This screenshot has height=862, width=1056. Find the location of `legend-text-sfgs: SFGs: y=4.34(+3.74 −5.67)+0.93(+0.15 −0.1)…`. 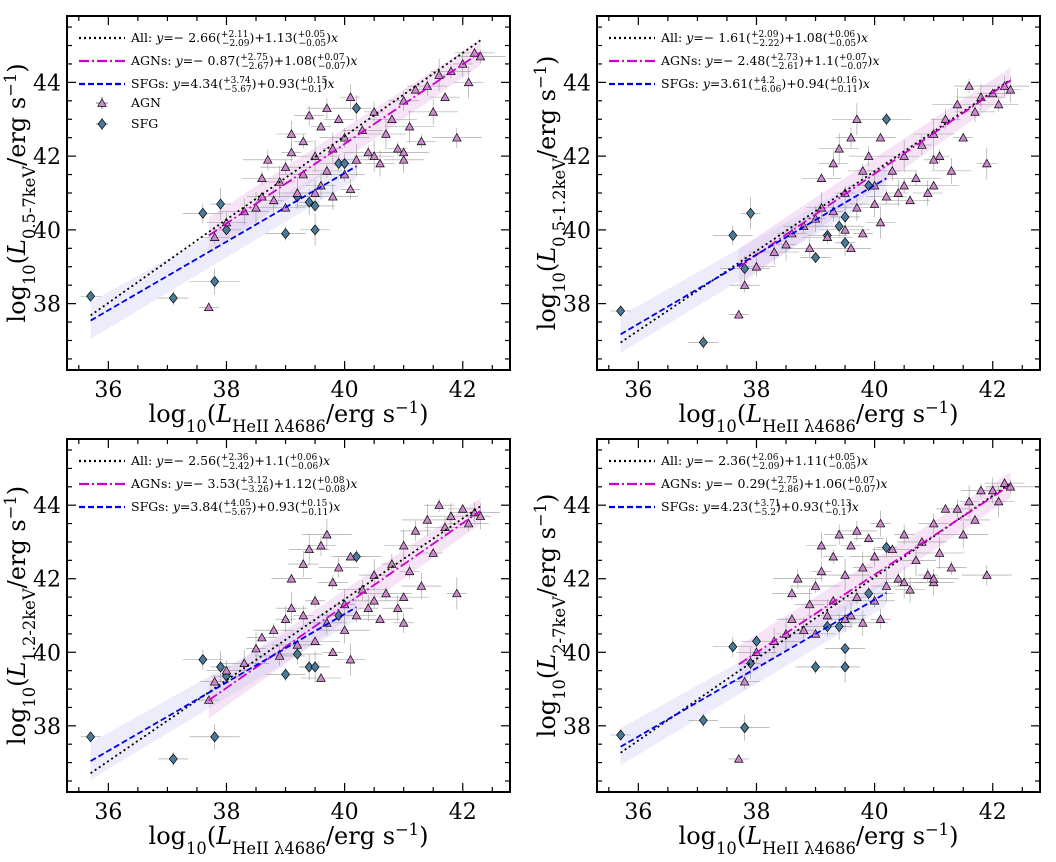

legend-text-sfgs: SFGs: y=4.34(+3.74 −5.67)+0.93(+0.15 −0.1)… is located at coordinates (233, 85).